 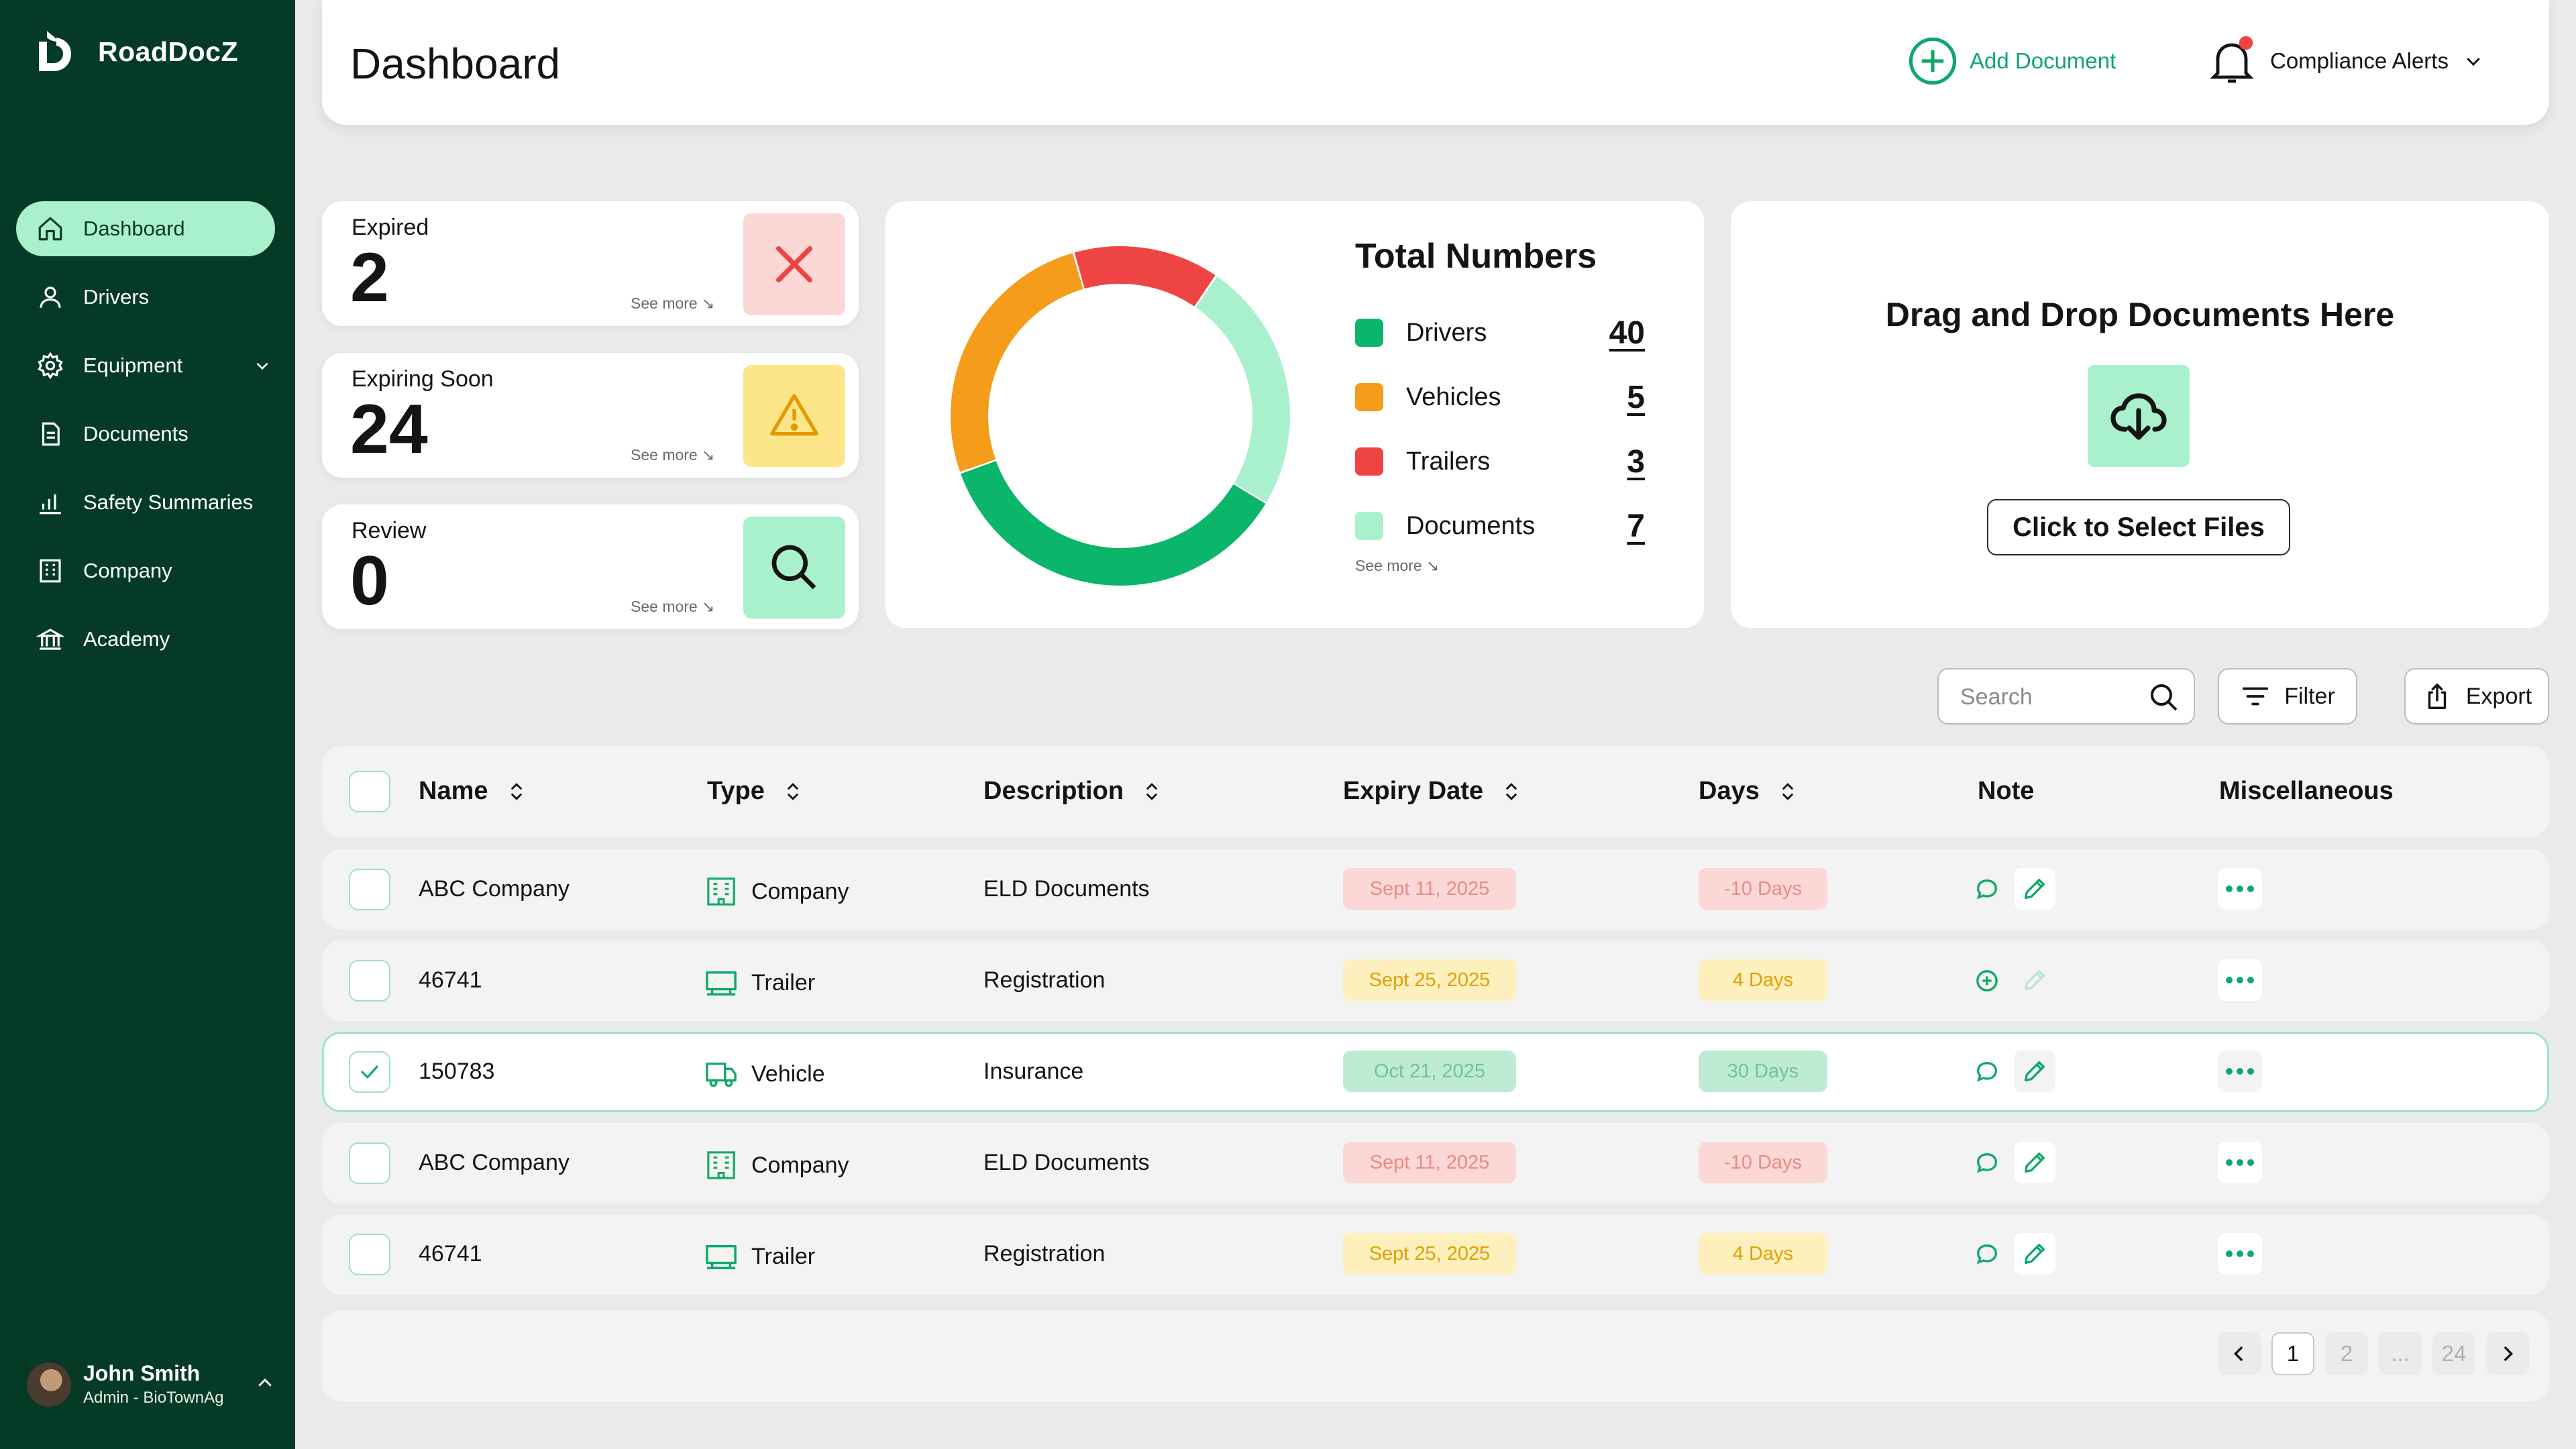 I want to click on filter-button: Filter, so click(x=2287, y=696).